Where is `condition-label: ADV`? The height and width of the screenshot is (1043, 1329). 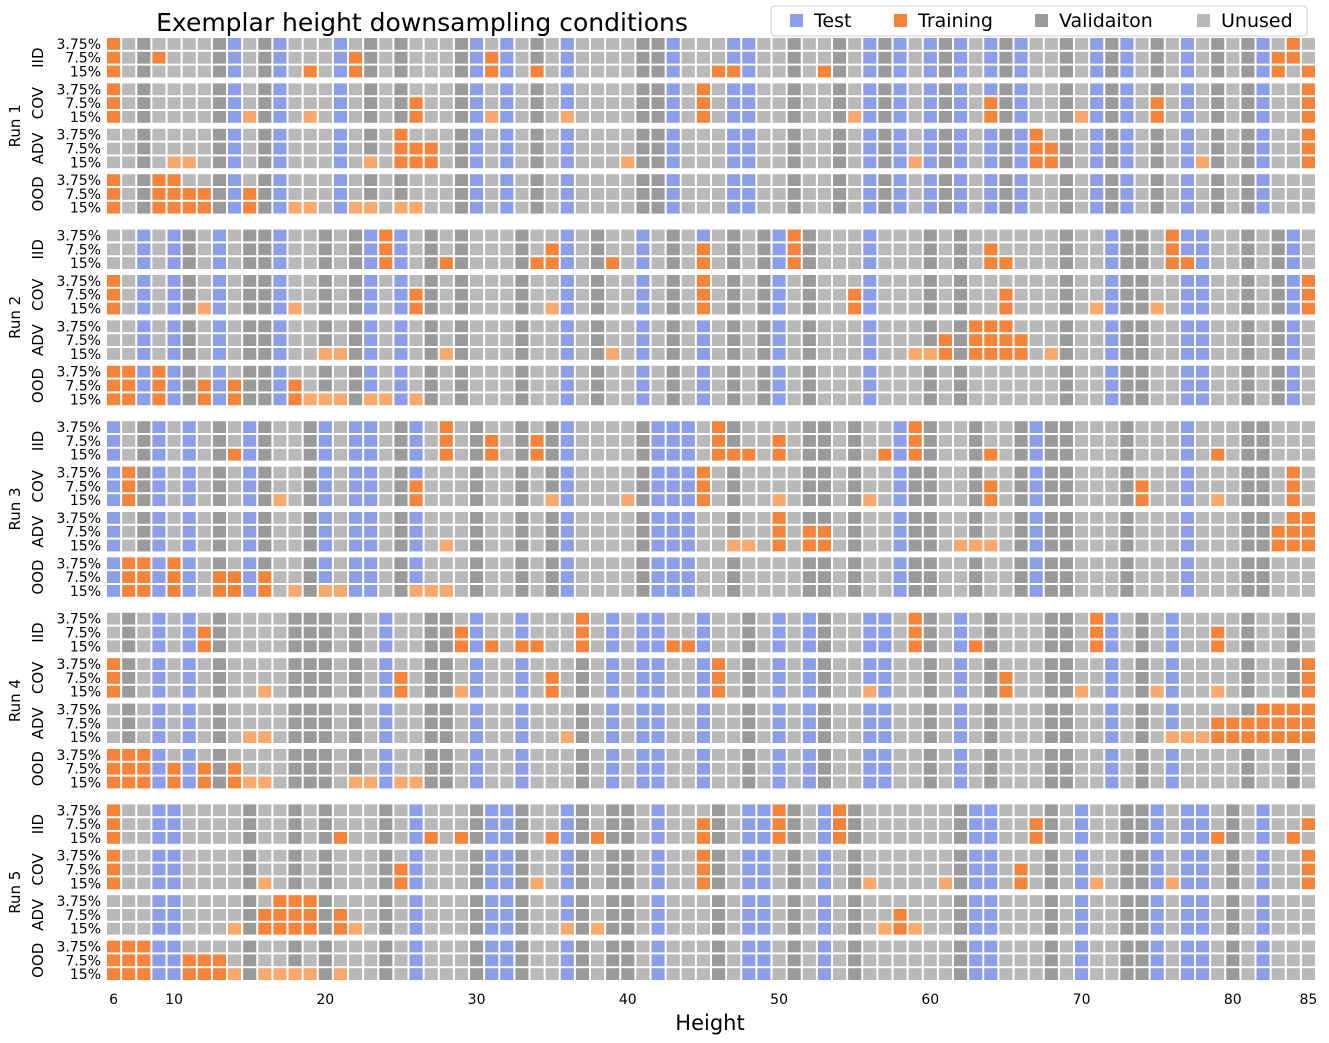 condition-label: ADV is located at coordinates (38, 531).